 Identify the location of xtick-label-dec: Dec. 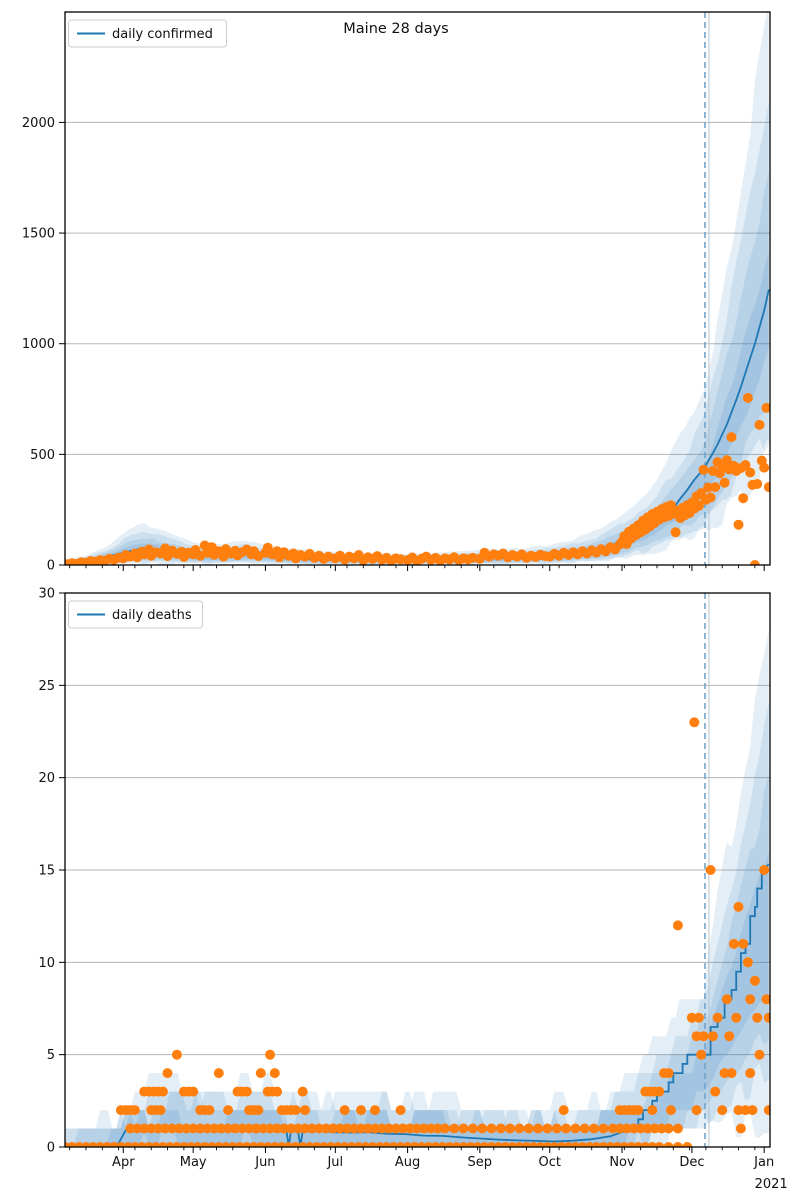
(691, 1162).